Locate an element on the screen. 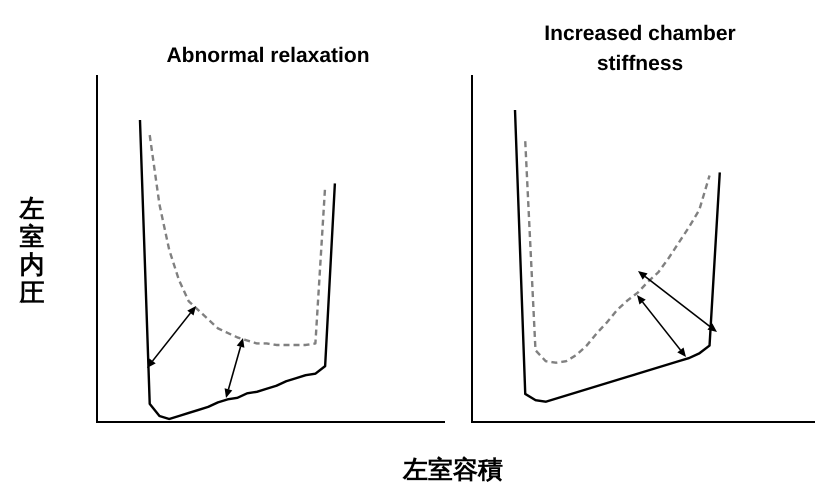 This screenshot has height=494, width=826. chart-title: Increased chamber stiffness is located at coordinates (640, 48).